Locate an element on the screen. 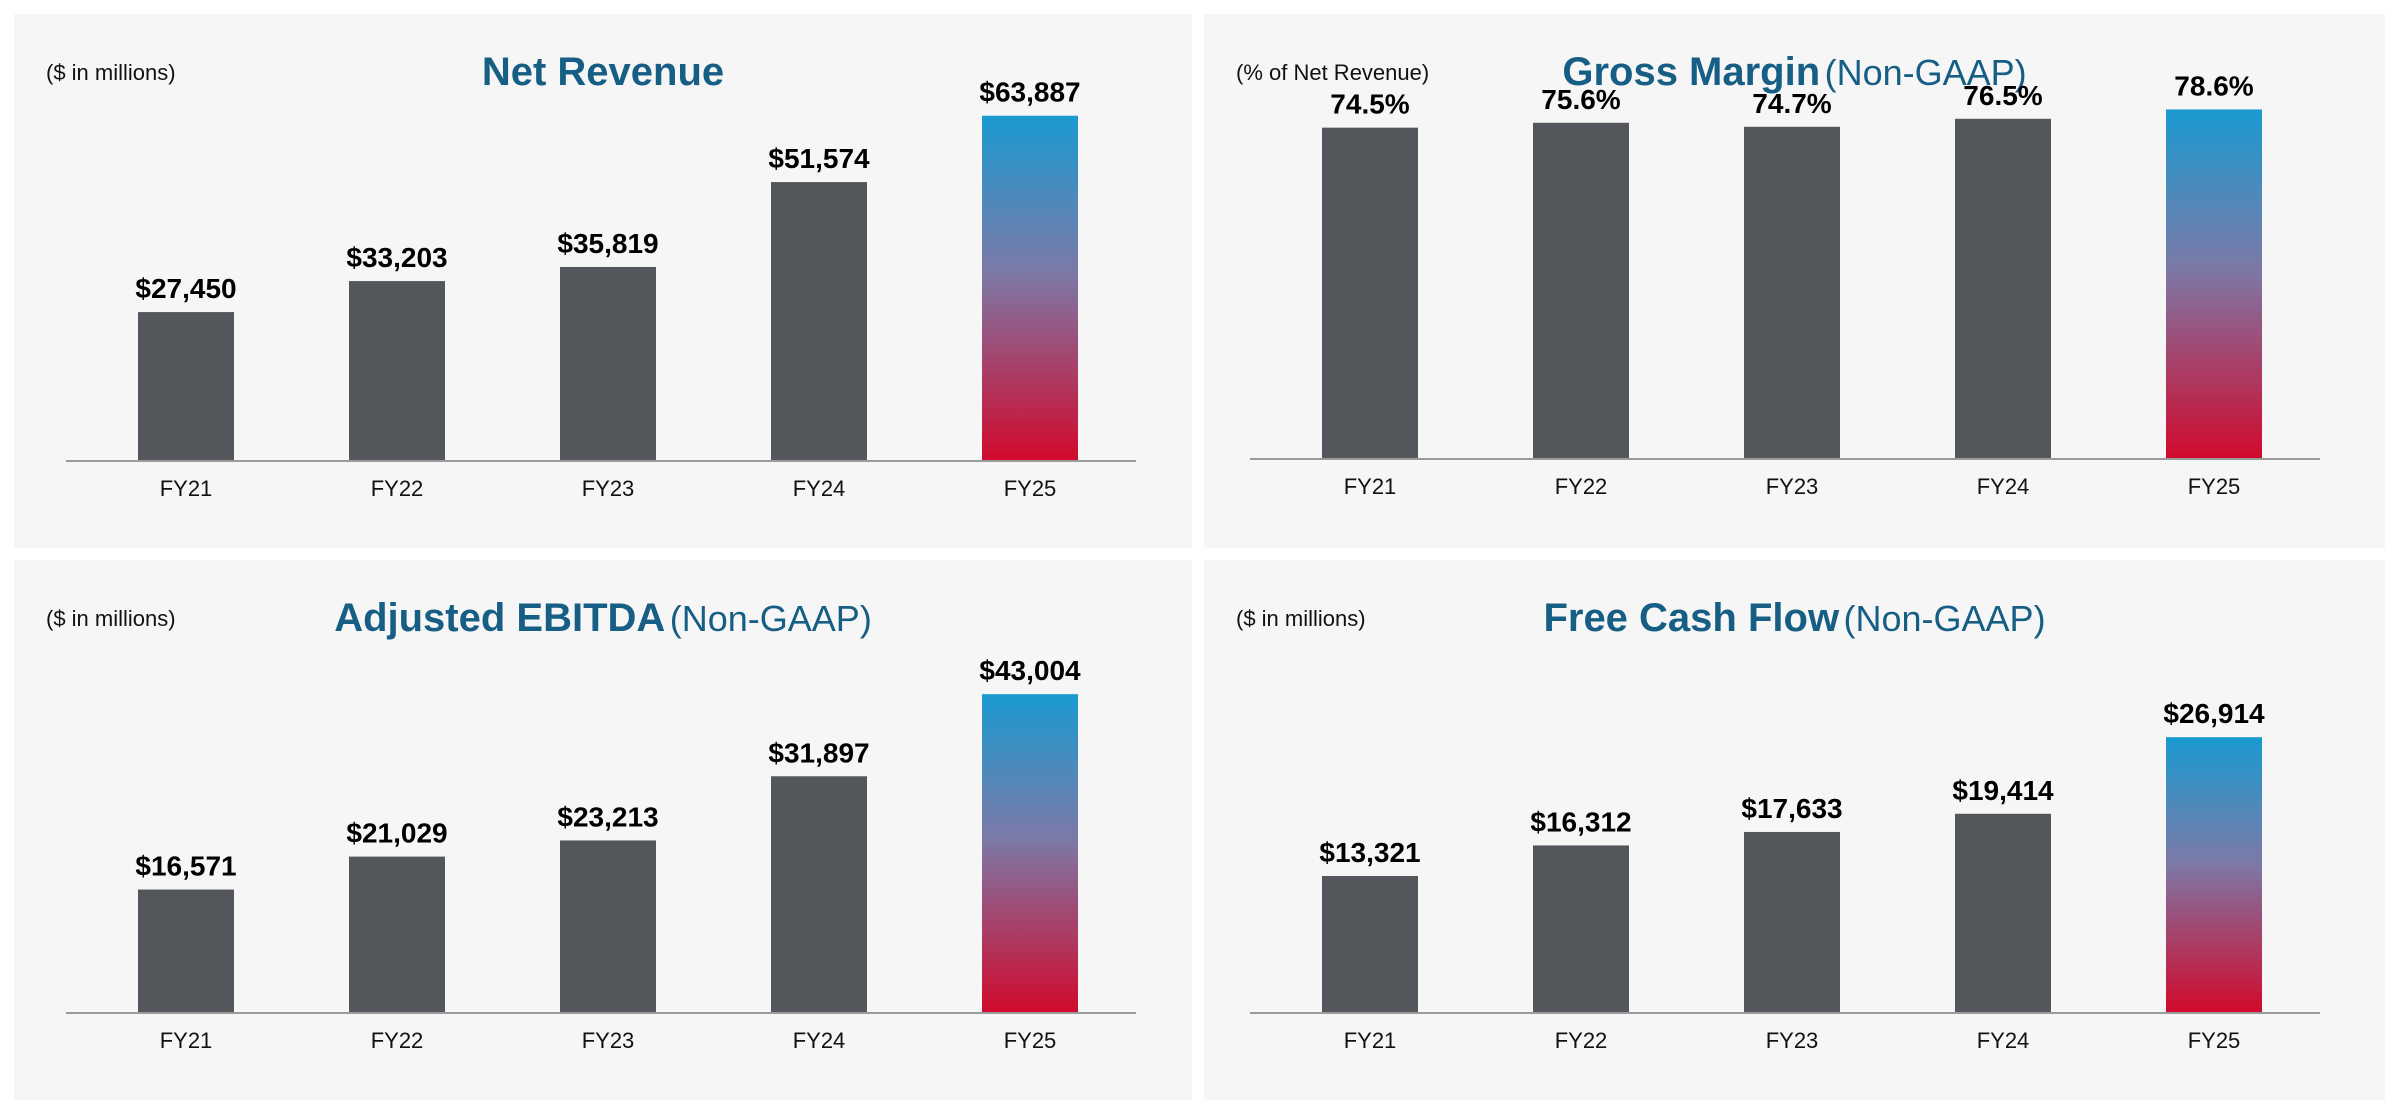 The height and width of the screenshot is (1120, 2387). data-label: $16,312 is located at coordinates (1580, 821).